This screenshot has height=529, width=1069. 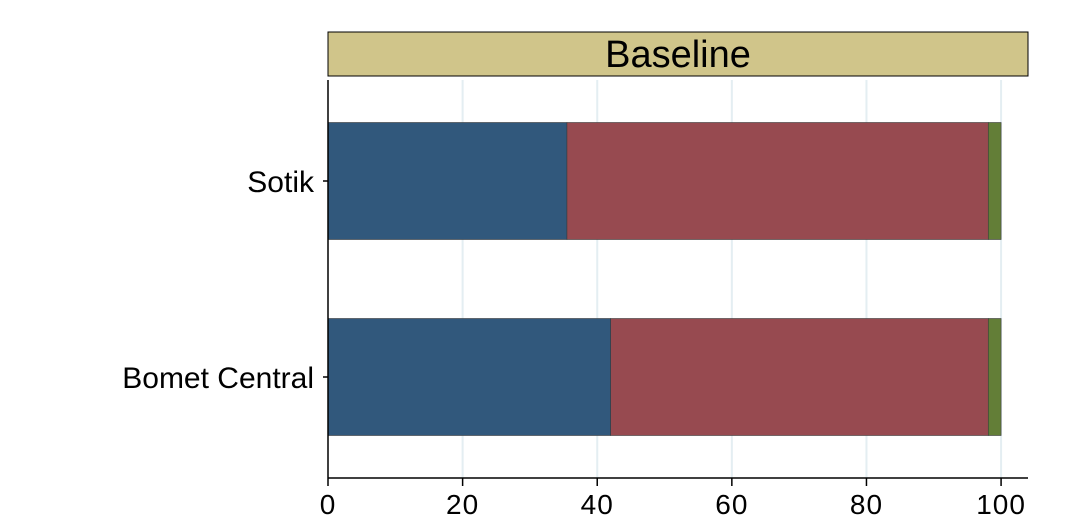 I want to click on x-tick-label-40: 40, so click(x=597, y=504).